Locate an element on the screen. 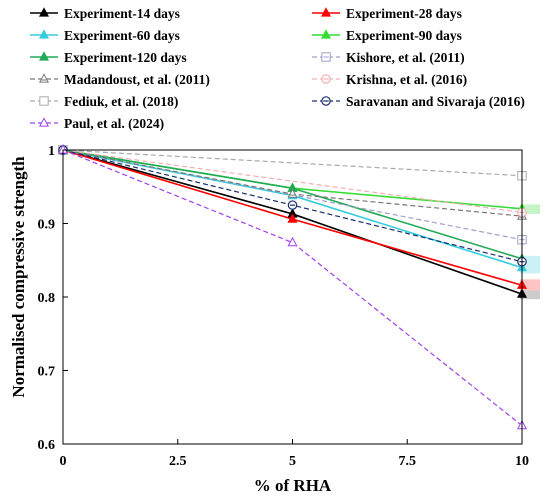 Image resolution: width=550 pixels, height=497 pixels. line-experiment-90-days is located at coordinates (292, 179).